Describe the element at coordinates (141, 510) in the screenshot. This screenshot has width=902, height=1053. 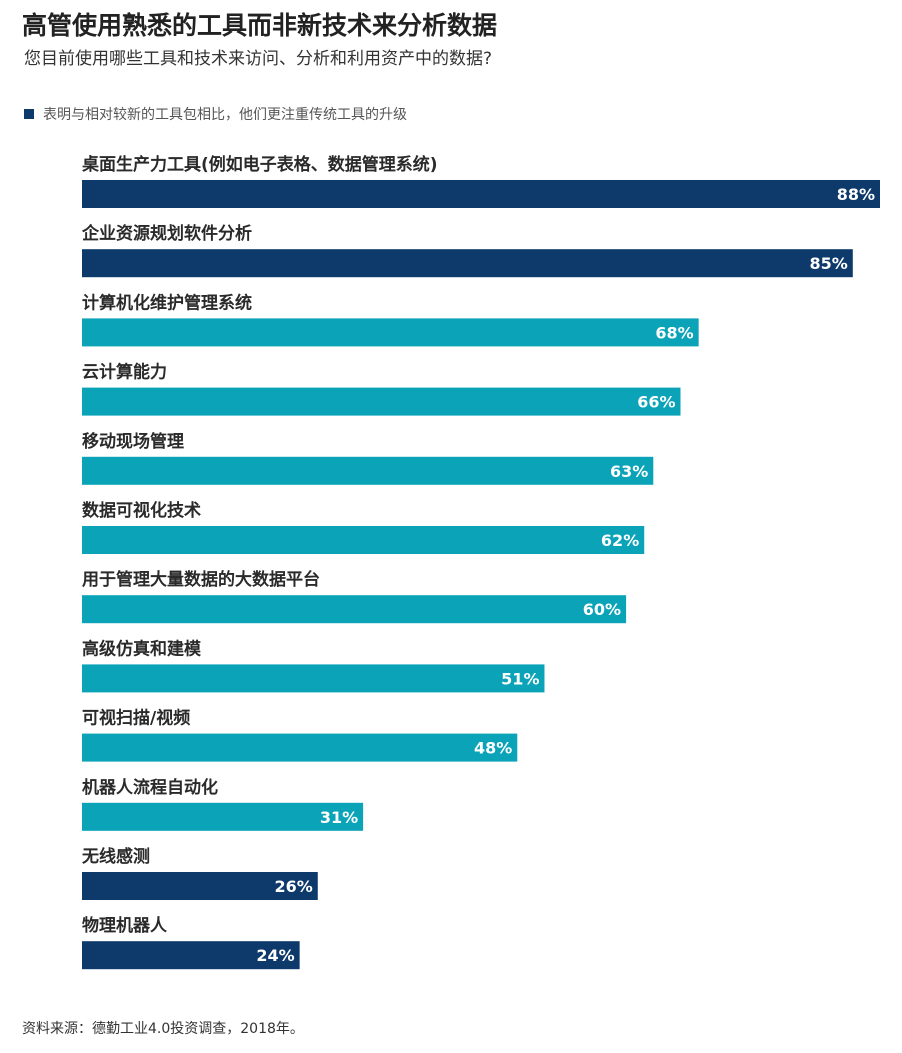
I see `category-label: 数据可视化技术` at that location.